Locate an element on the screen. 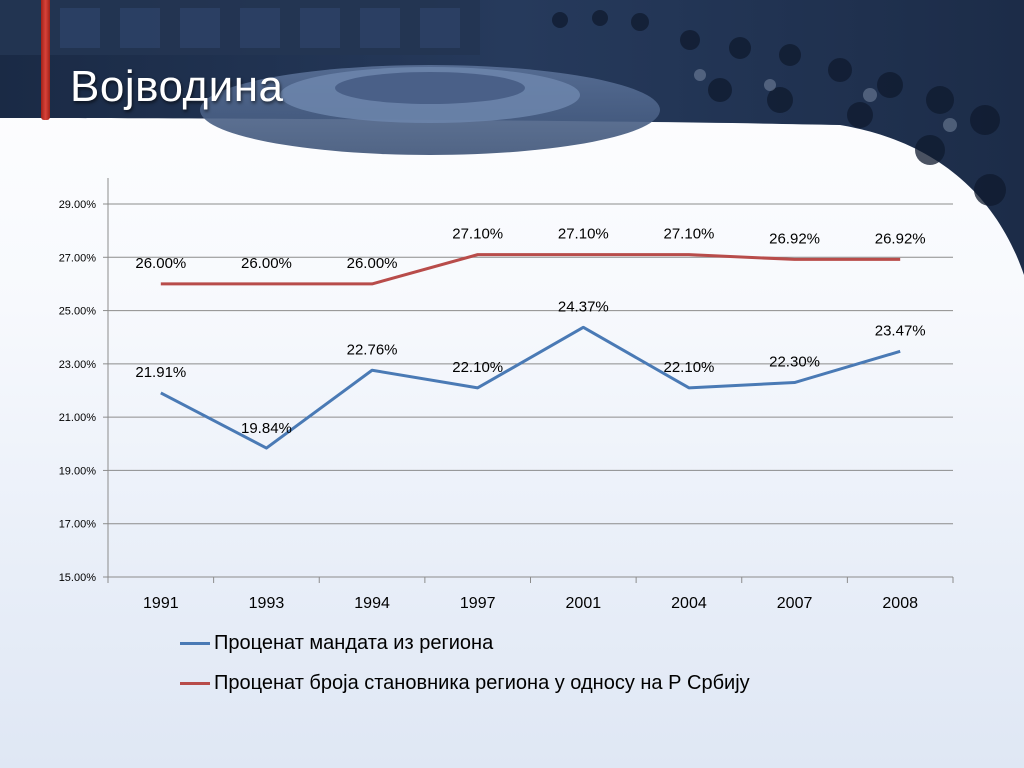 The width and height of the screenshot is (1024, 768). y-tick-label: 17.00% is located at coordinates (78, 525).